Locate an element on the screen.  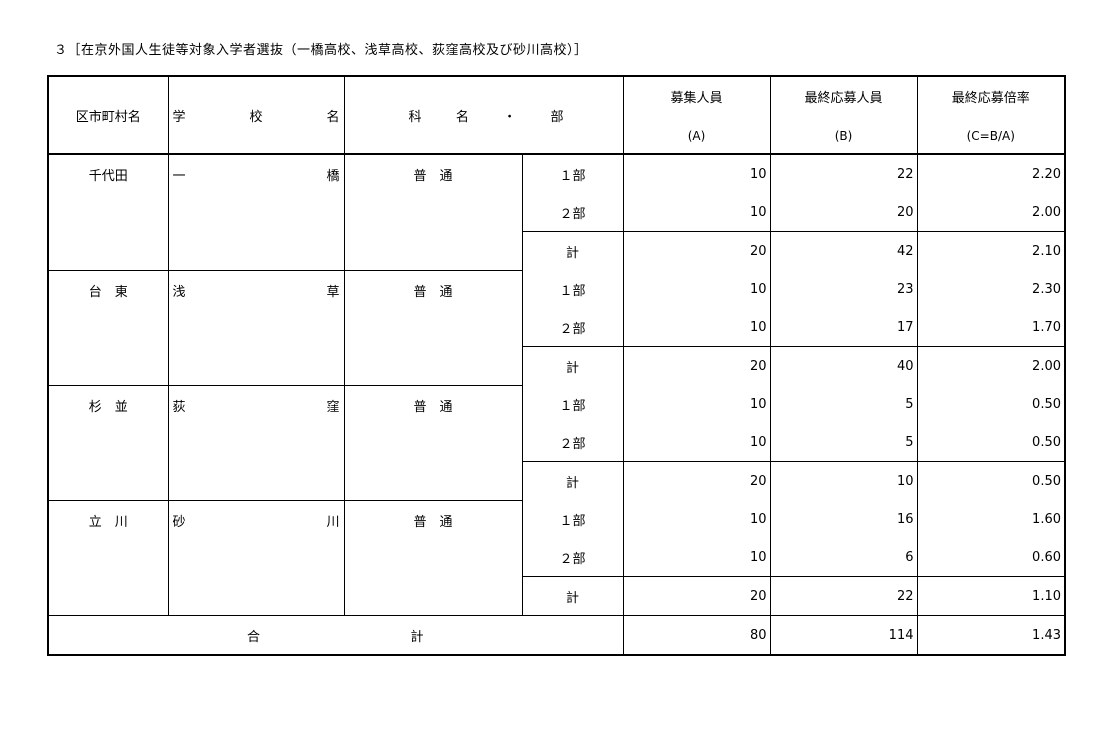
table-row: ２部 10 20 2.00 is located at coordinates (557, 212).